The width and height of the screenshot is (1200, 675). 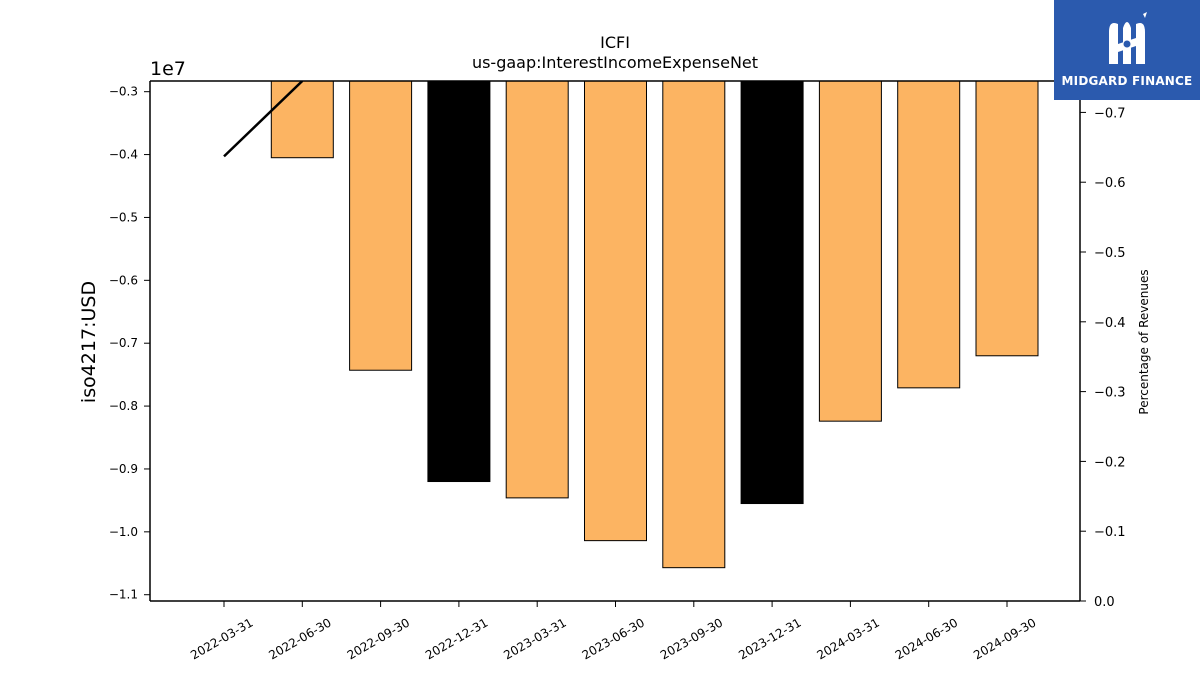 I want to click on y-tick-label: −1.0, so click(x=123, y=532).